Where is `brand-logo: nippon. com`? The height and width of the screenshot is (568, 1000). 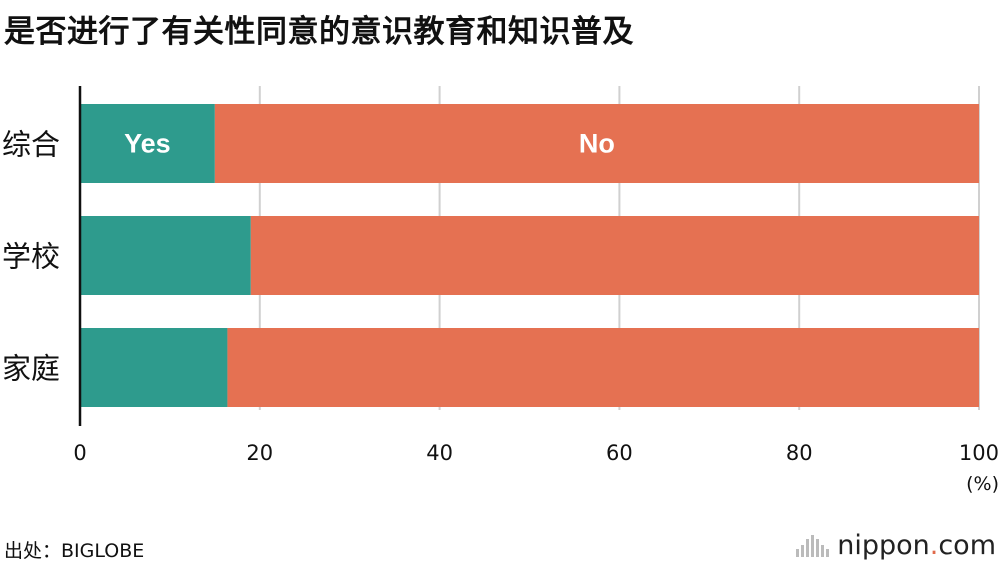
brand-logo: nippon. com is located at coordinates (896, 545).